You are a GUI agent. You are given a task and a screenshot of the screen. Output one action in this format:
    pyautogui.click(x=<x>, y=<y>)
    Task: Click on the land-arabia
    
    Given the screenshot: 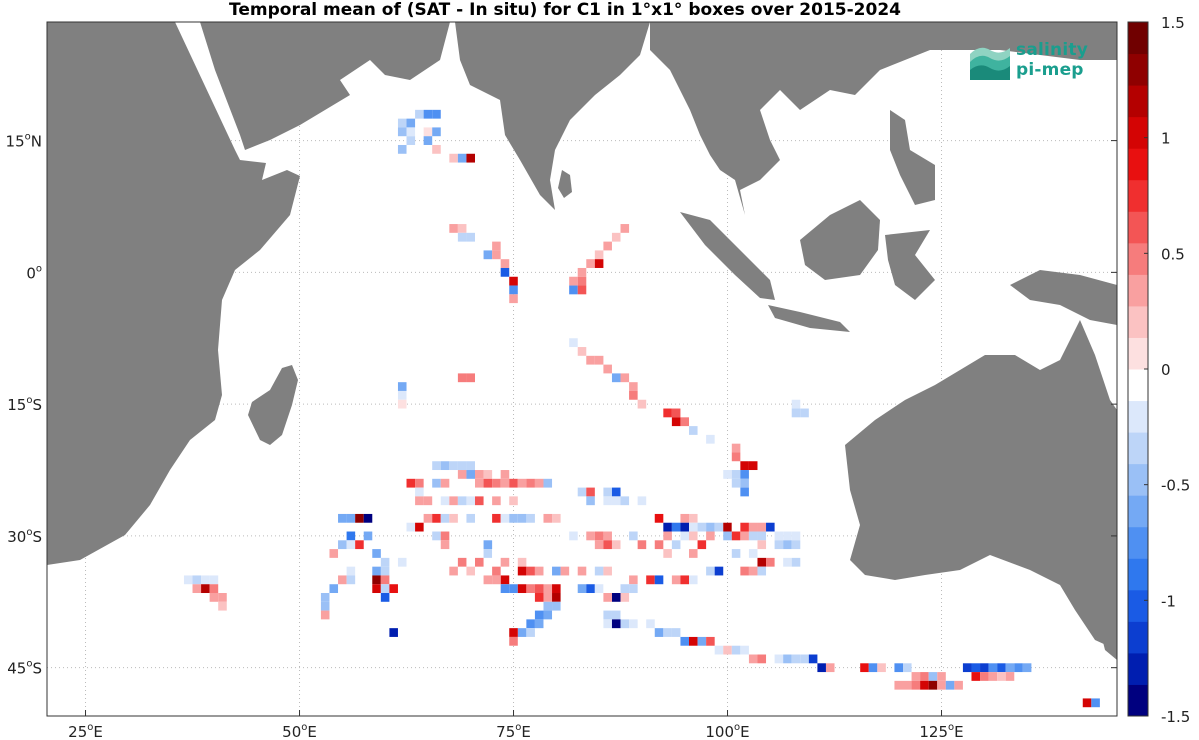 What is the action you would take?
    pyautogui.click(x=325, y=86)
    